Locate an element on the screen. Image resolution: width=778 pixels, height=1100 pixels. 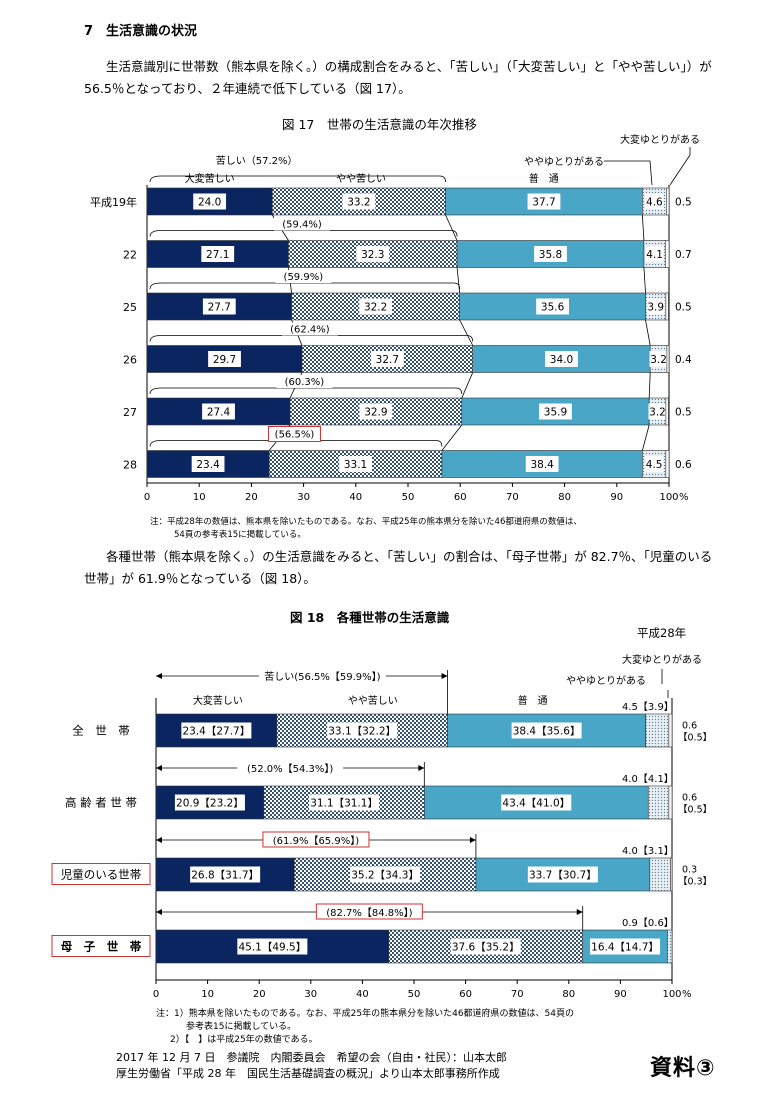
data-label: 0.6 is located at coordinates (689, 798).